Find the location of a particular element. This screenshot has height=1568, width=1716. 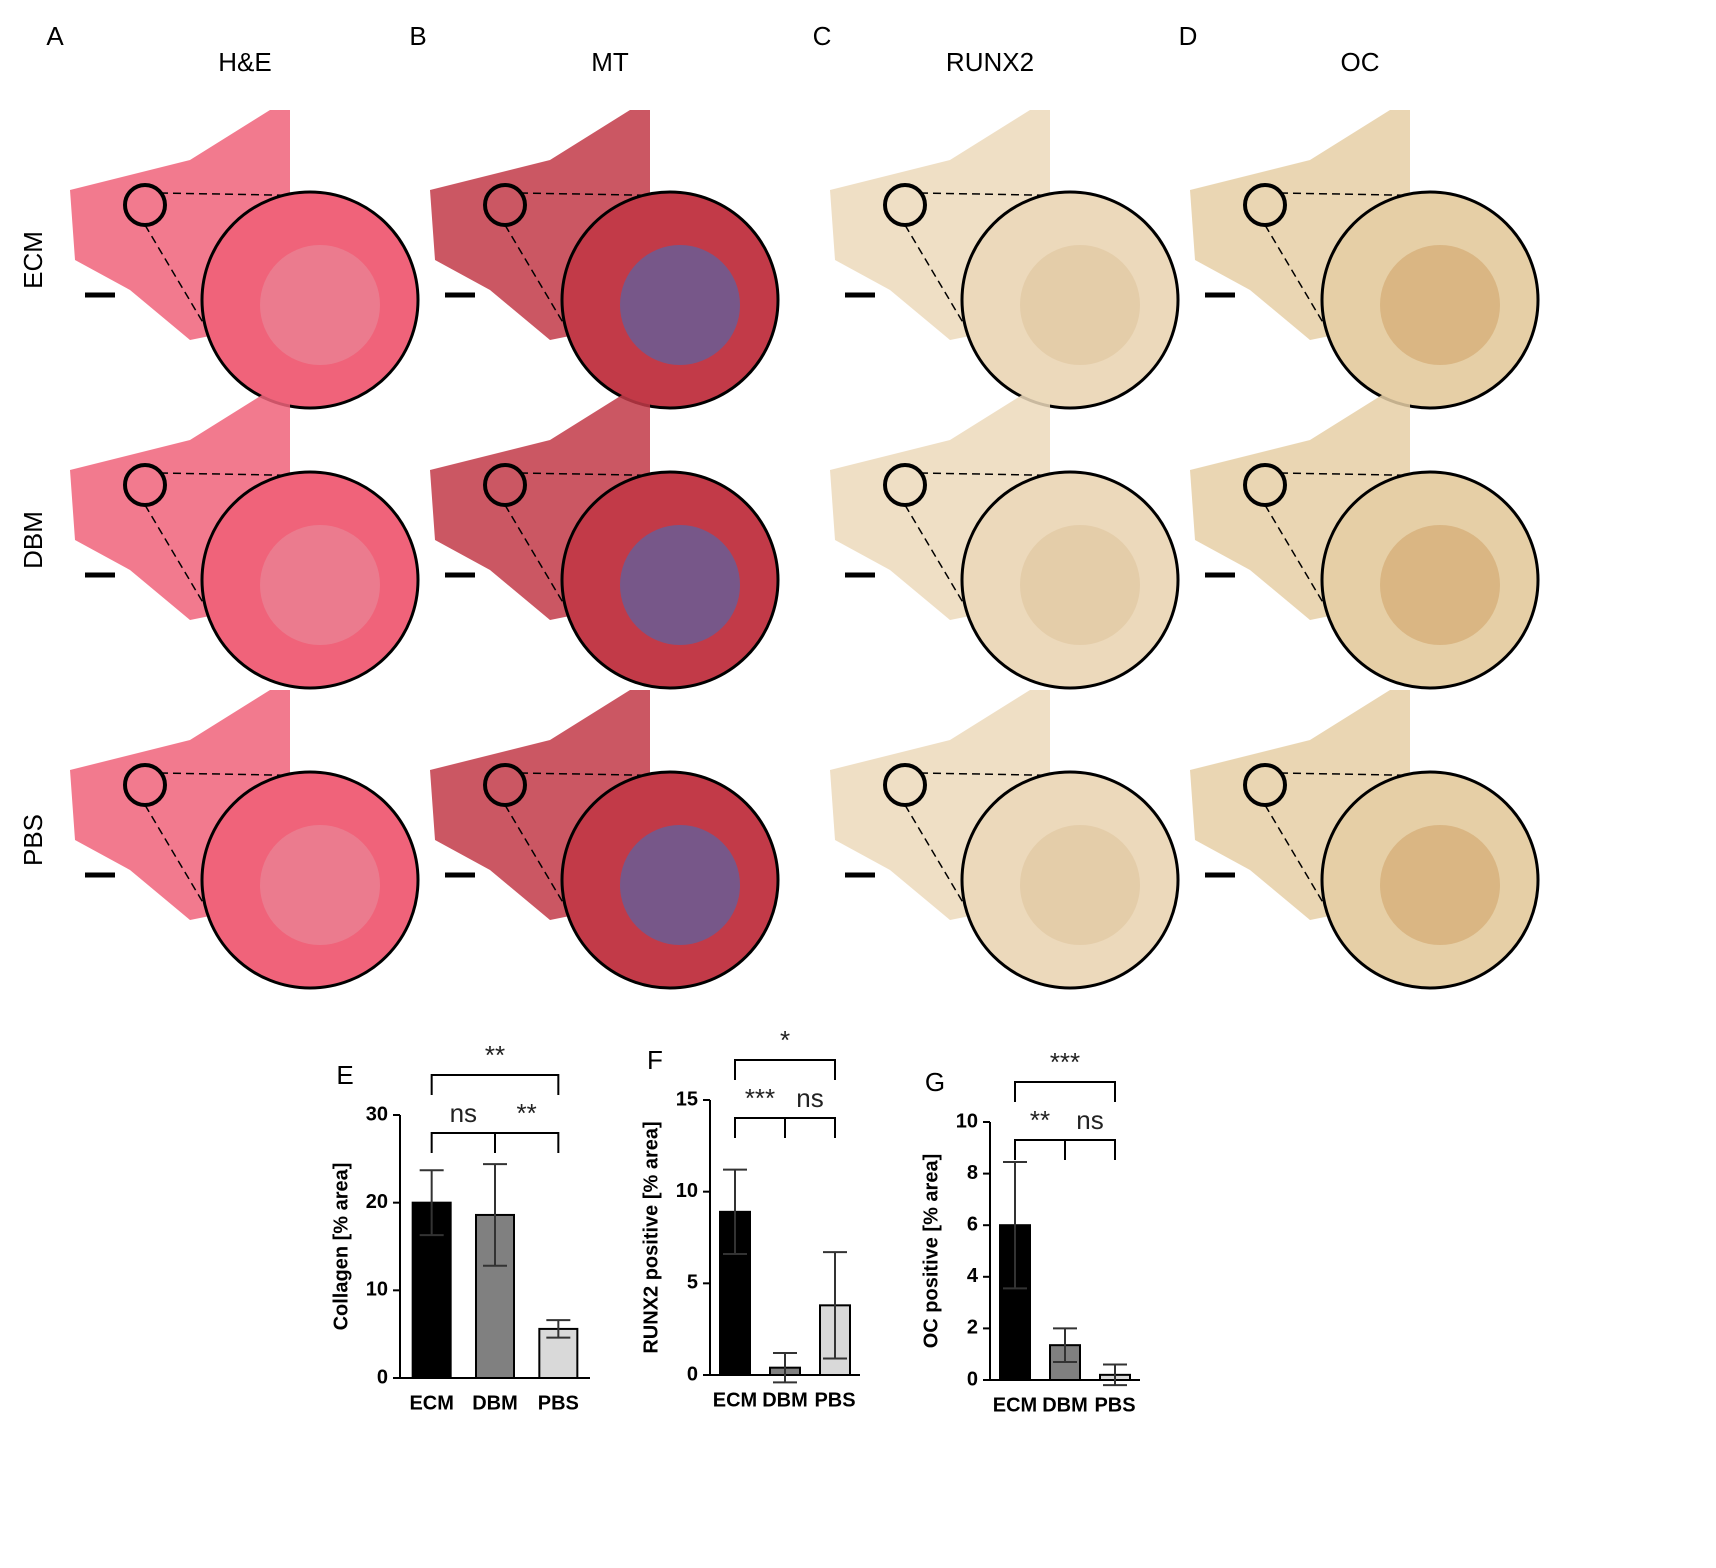

y-tick-label: 15 is located at coordinates (687, 1099).